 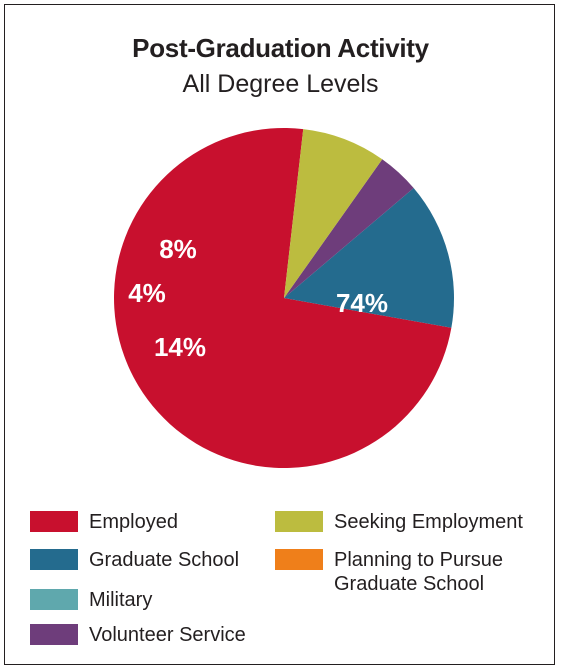 I want to click on legend-item-military: Military, so click(x=91, y=600).